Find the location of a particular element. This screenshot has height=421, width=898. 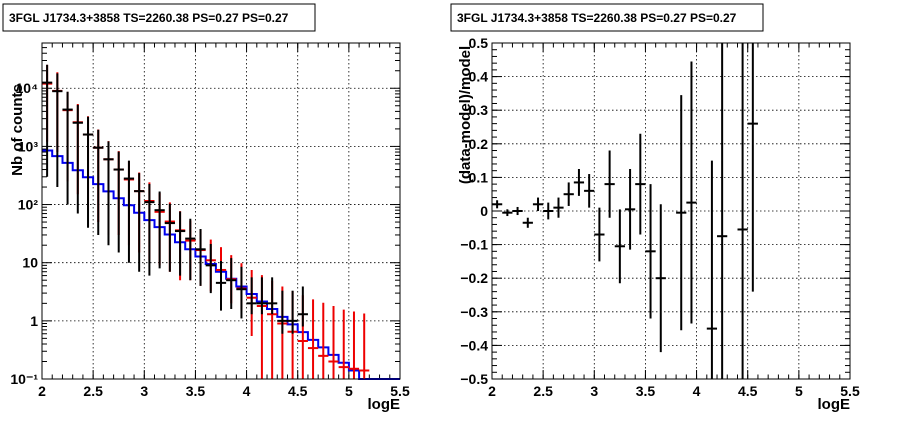

residual-y-axis-label: (data-model)/model is located at coordinates (465, 115).